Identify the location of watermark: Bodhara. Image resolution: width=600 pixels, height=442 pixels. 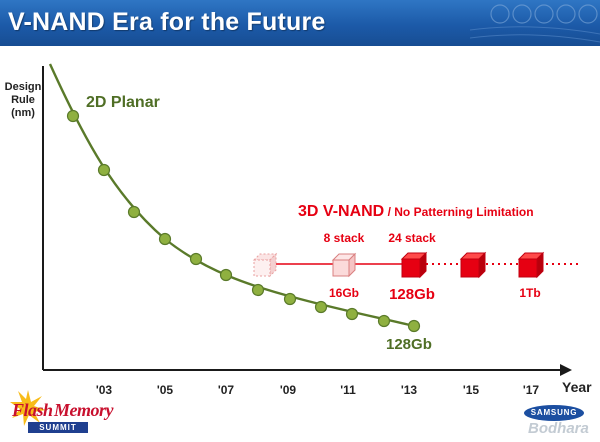
(558, 428).